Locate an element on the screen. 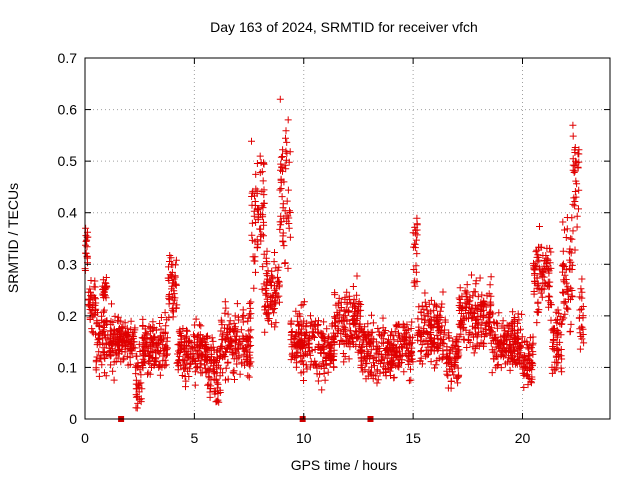 This screenshot has width=640, height=480. y-tick-label: 0.6 is located at coordinates (68, 110).